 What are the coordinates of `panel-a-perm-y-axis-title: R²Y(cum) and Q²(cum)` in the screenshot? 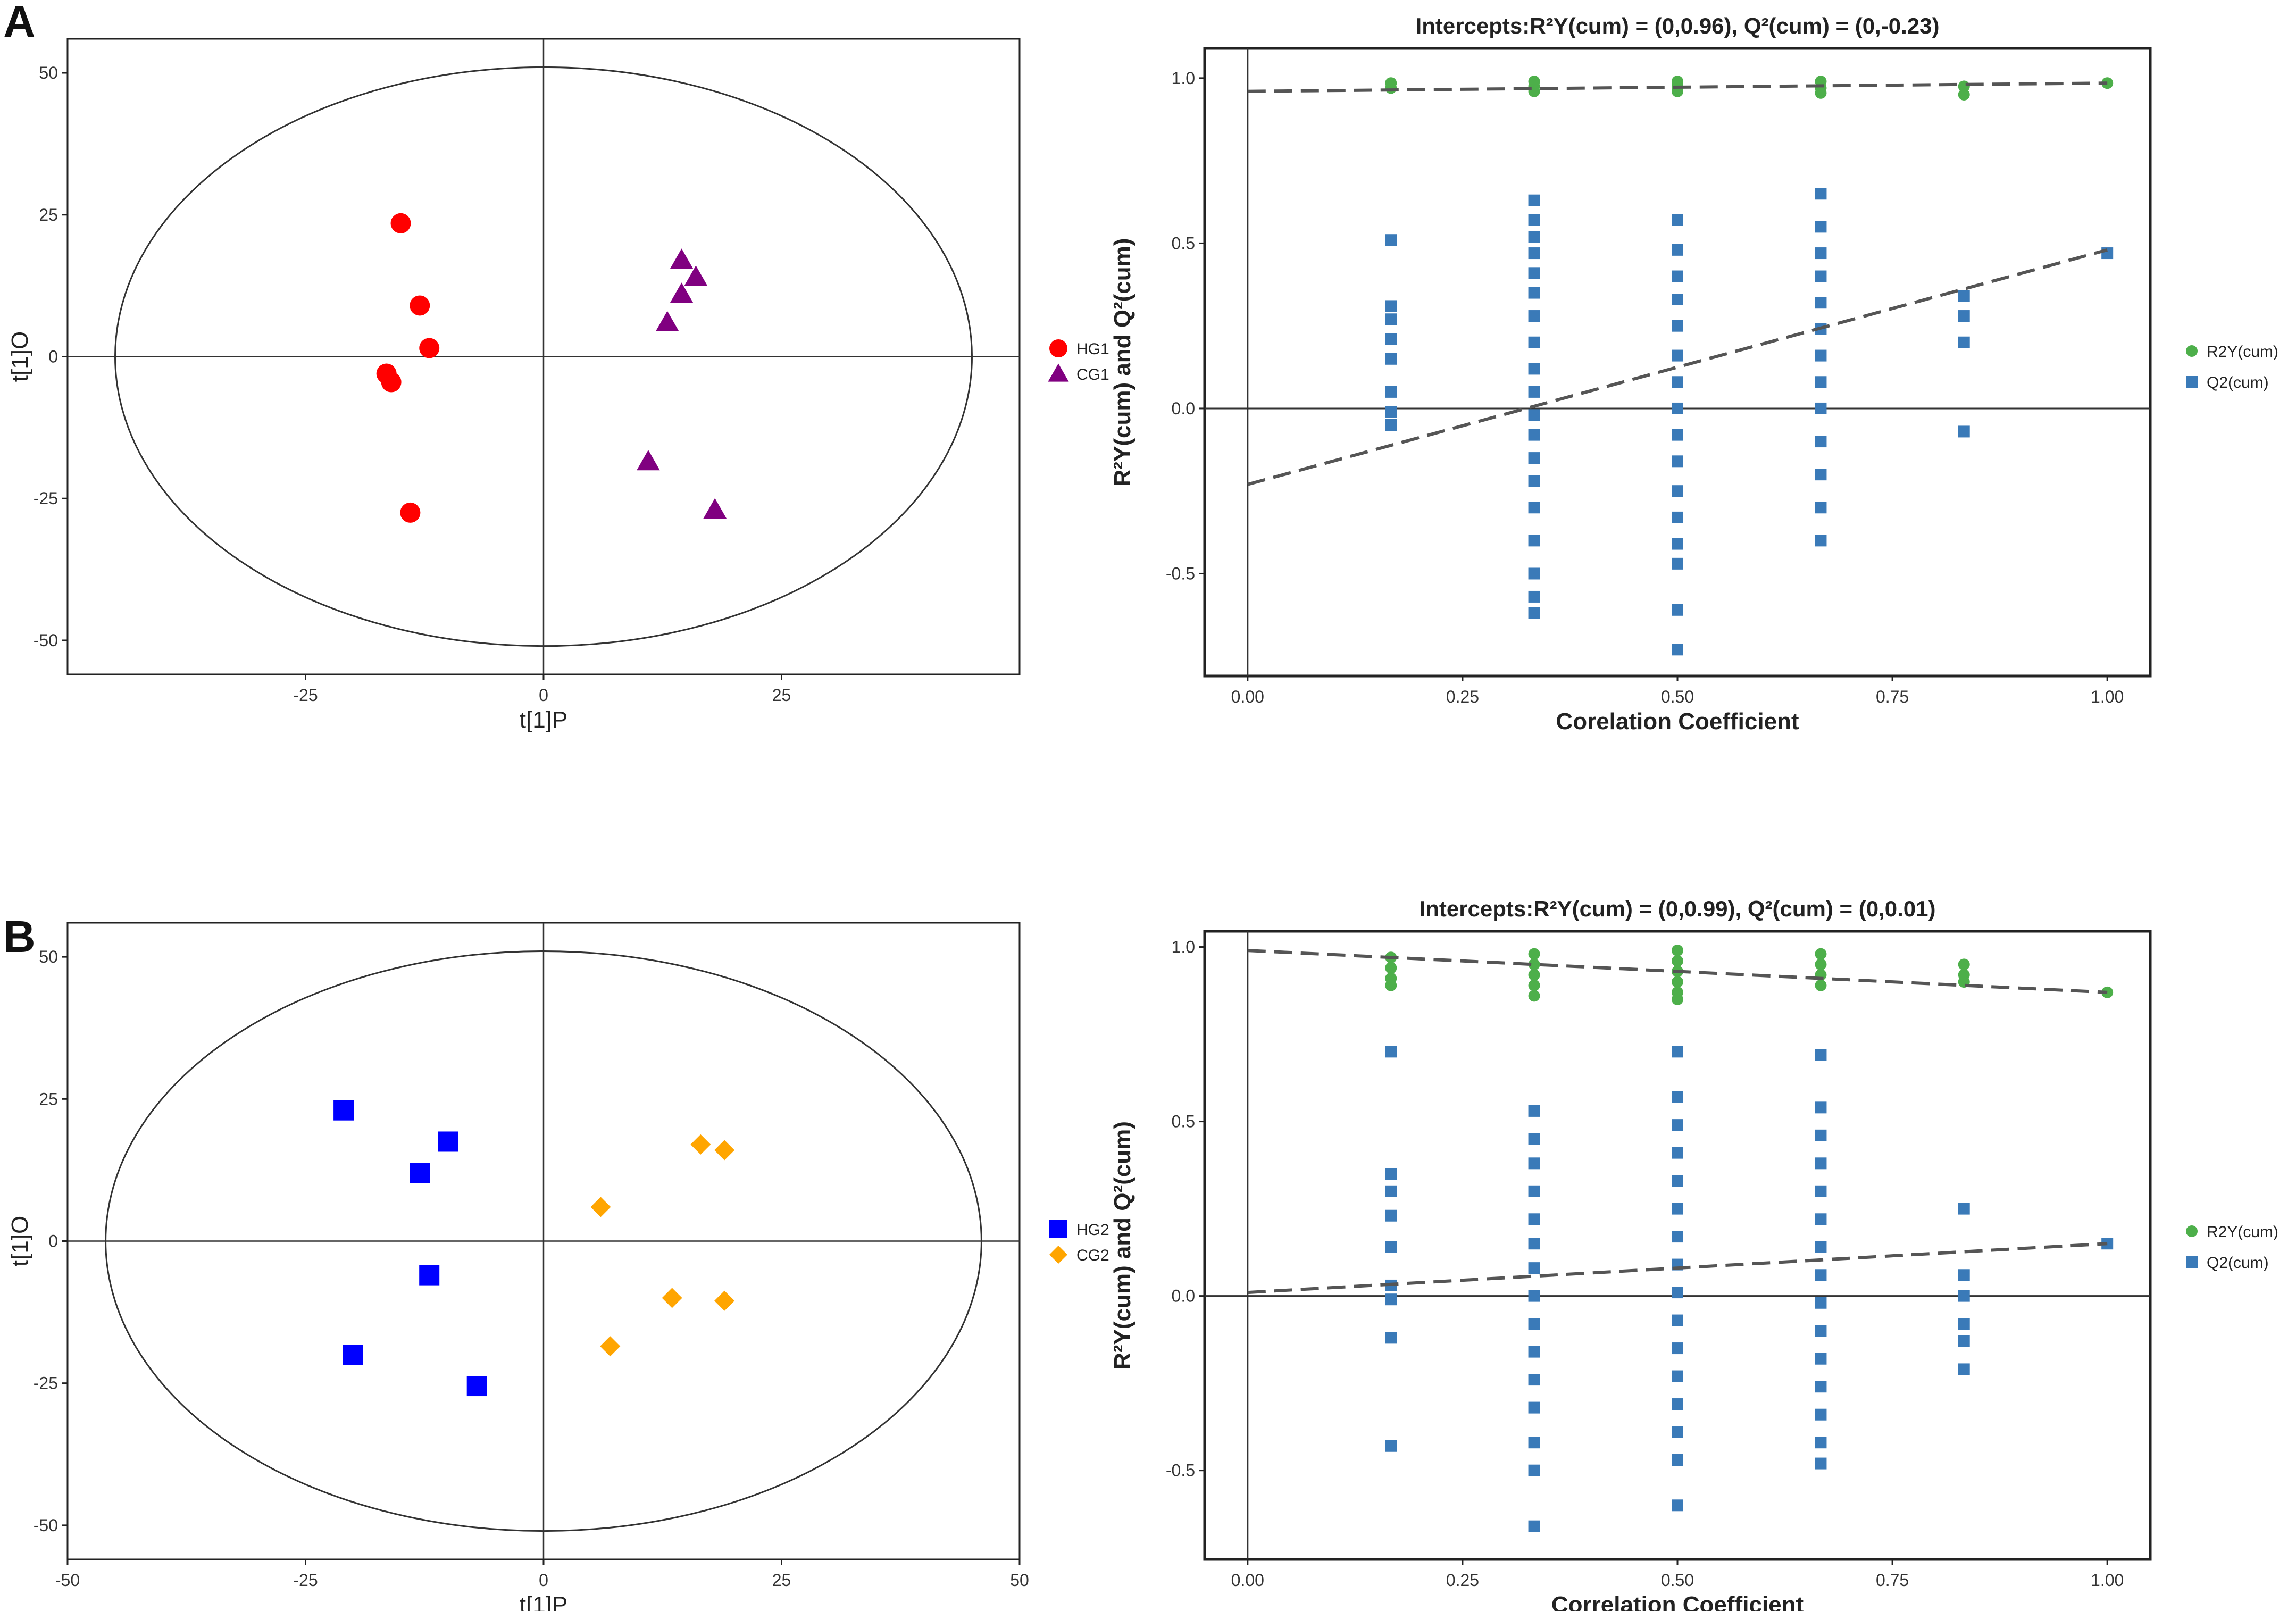 It's located at (1122, 362).